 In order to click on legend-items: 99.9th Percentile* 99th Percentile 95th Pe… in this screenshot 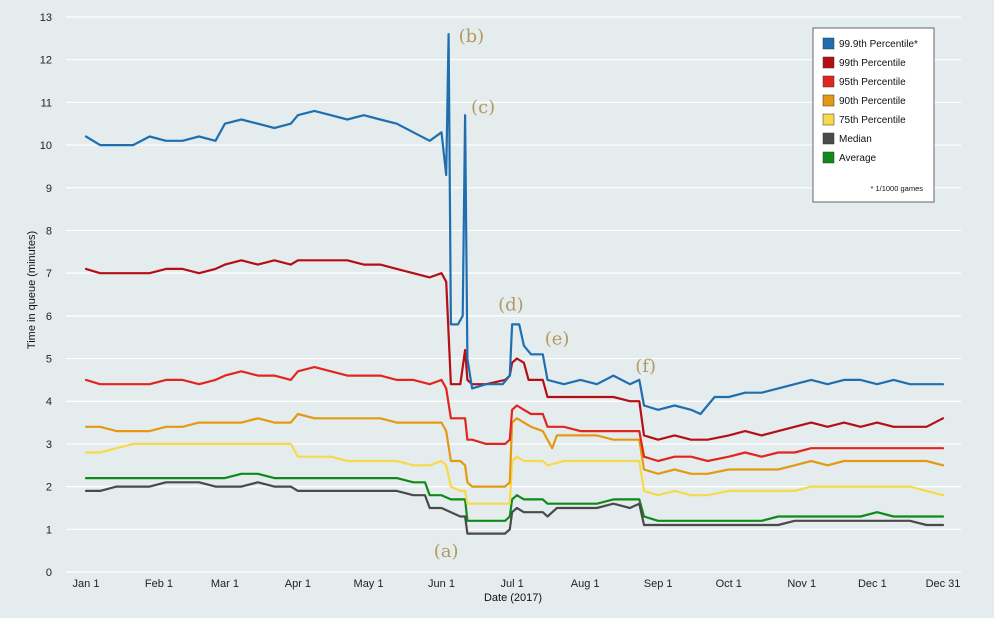, I will do `click(870, 100)`.